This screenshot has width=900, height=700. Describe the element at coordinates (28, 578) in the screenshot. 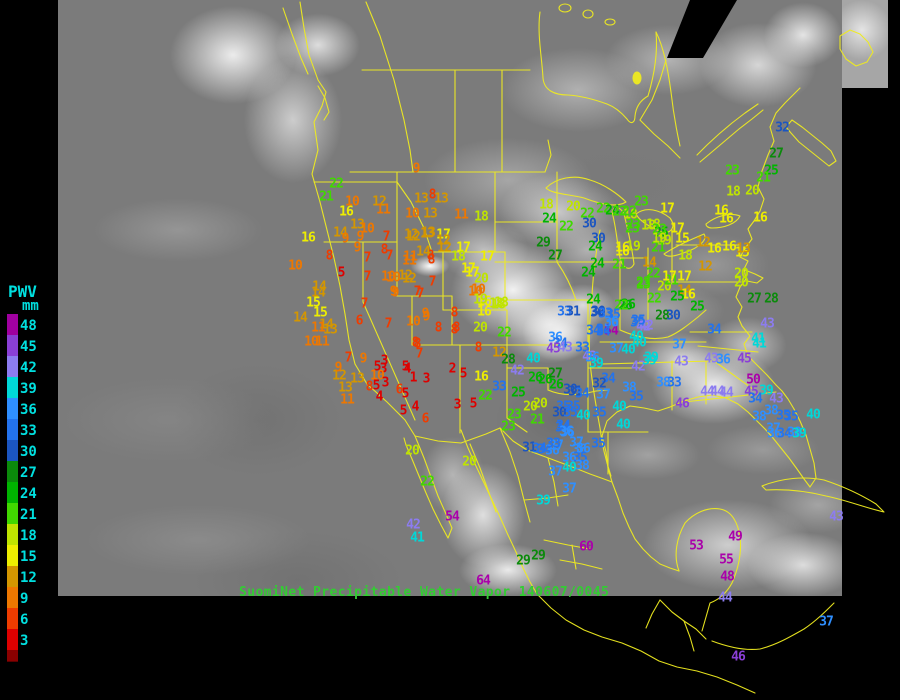

I see `legend-value-label: 12` at that location.